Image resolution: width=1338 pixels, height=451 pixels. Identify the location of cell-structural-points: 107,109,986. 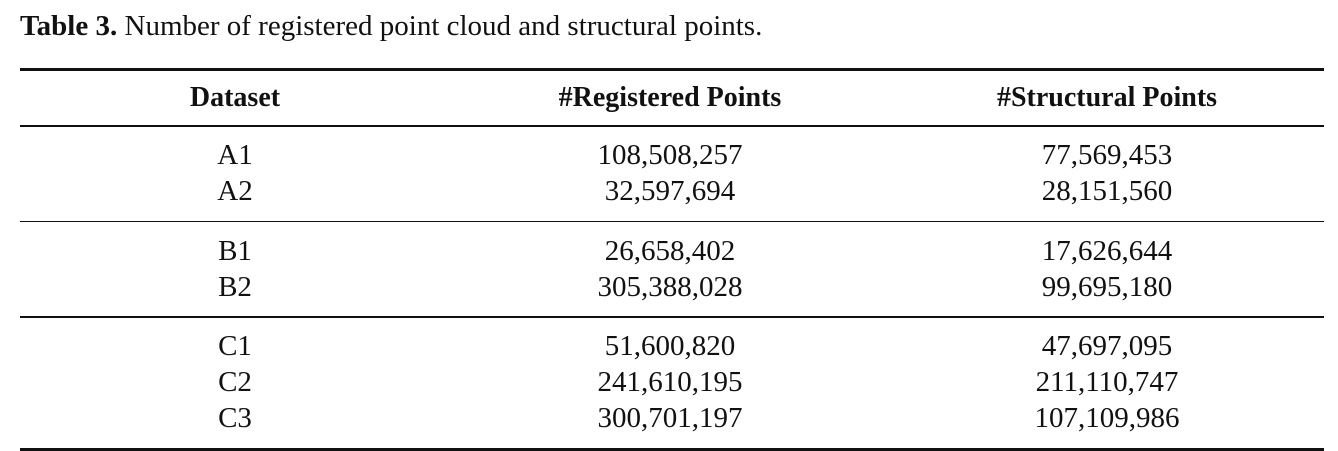
(1107, 418).